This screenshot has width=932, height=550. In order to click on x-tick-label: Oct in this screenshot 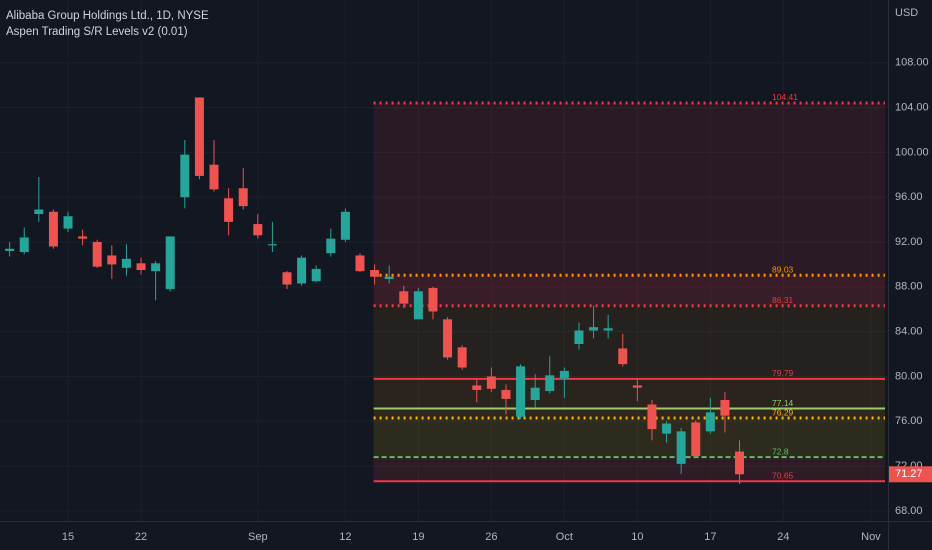, I will do `click(564, 537)`.